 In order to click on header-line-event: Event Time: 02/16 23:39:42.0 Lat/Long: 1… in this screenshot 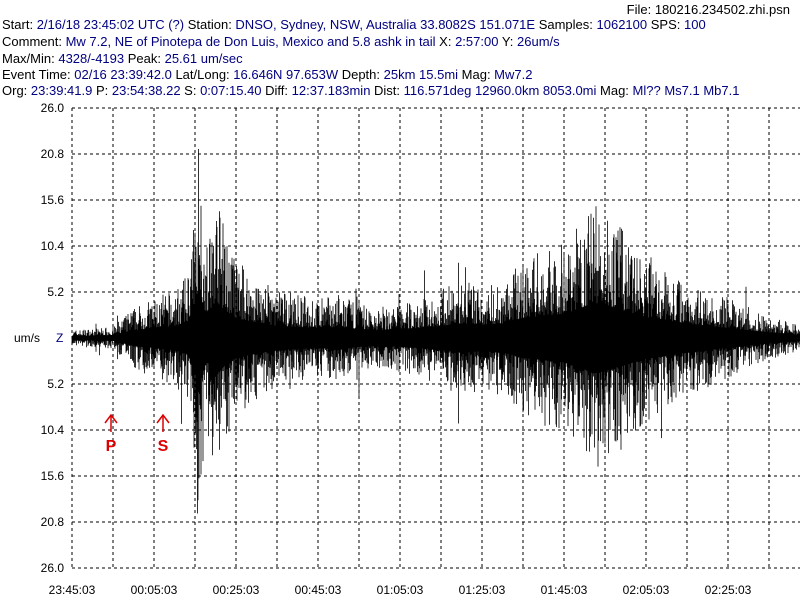, I will do `click(267, 74)`.